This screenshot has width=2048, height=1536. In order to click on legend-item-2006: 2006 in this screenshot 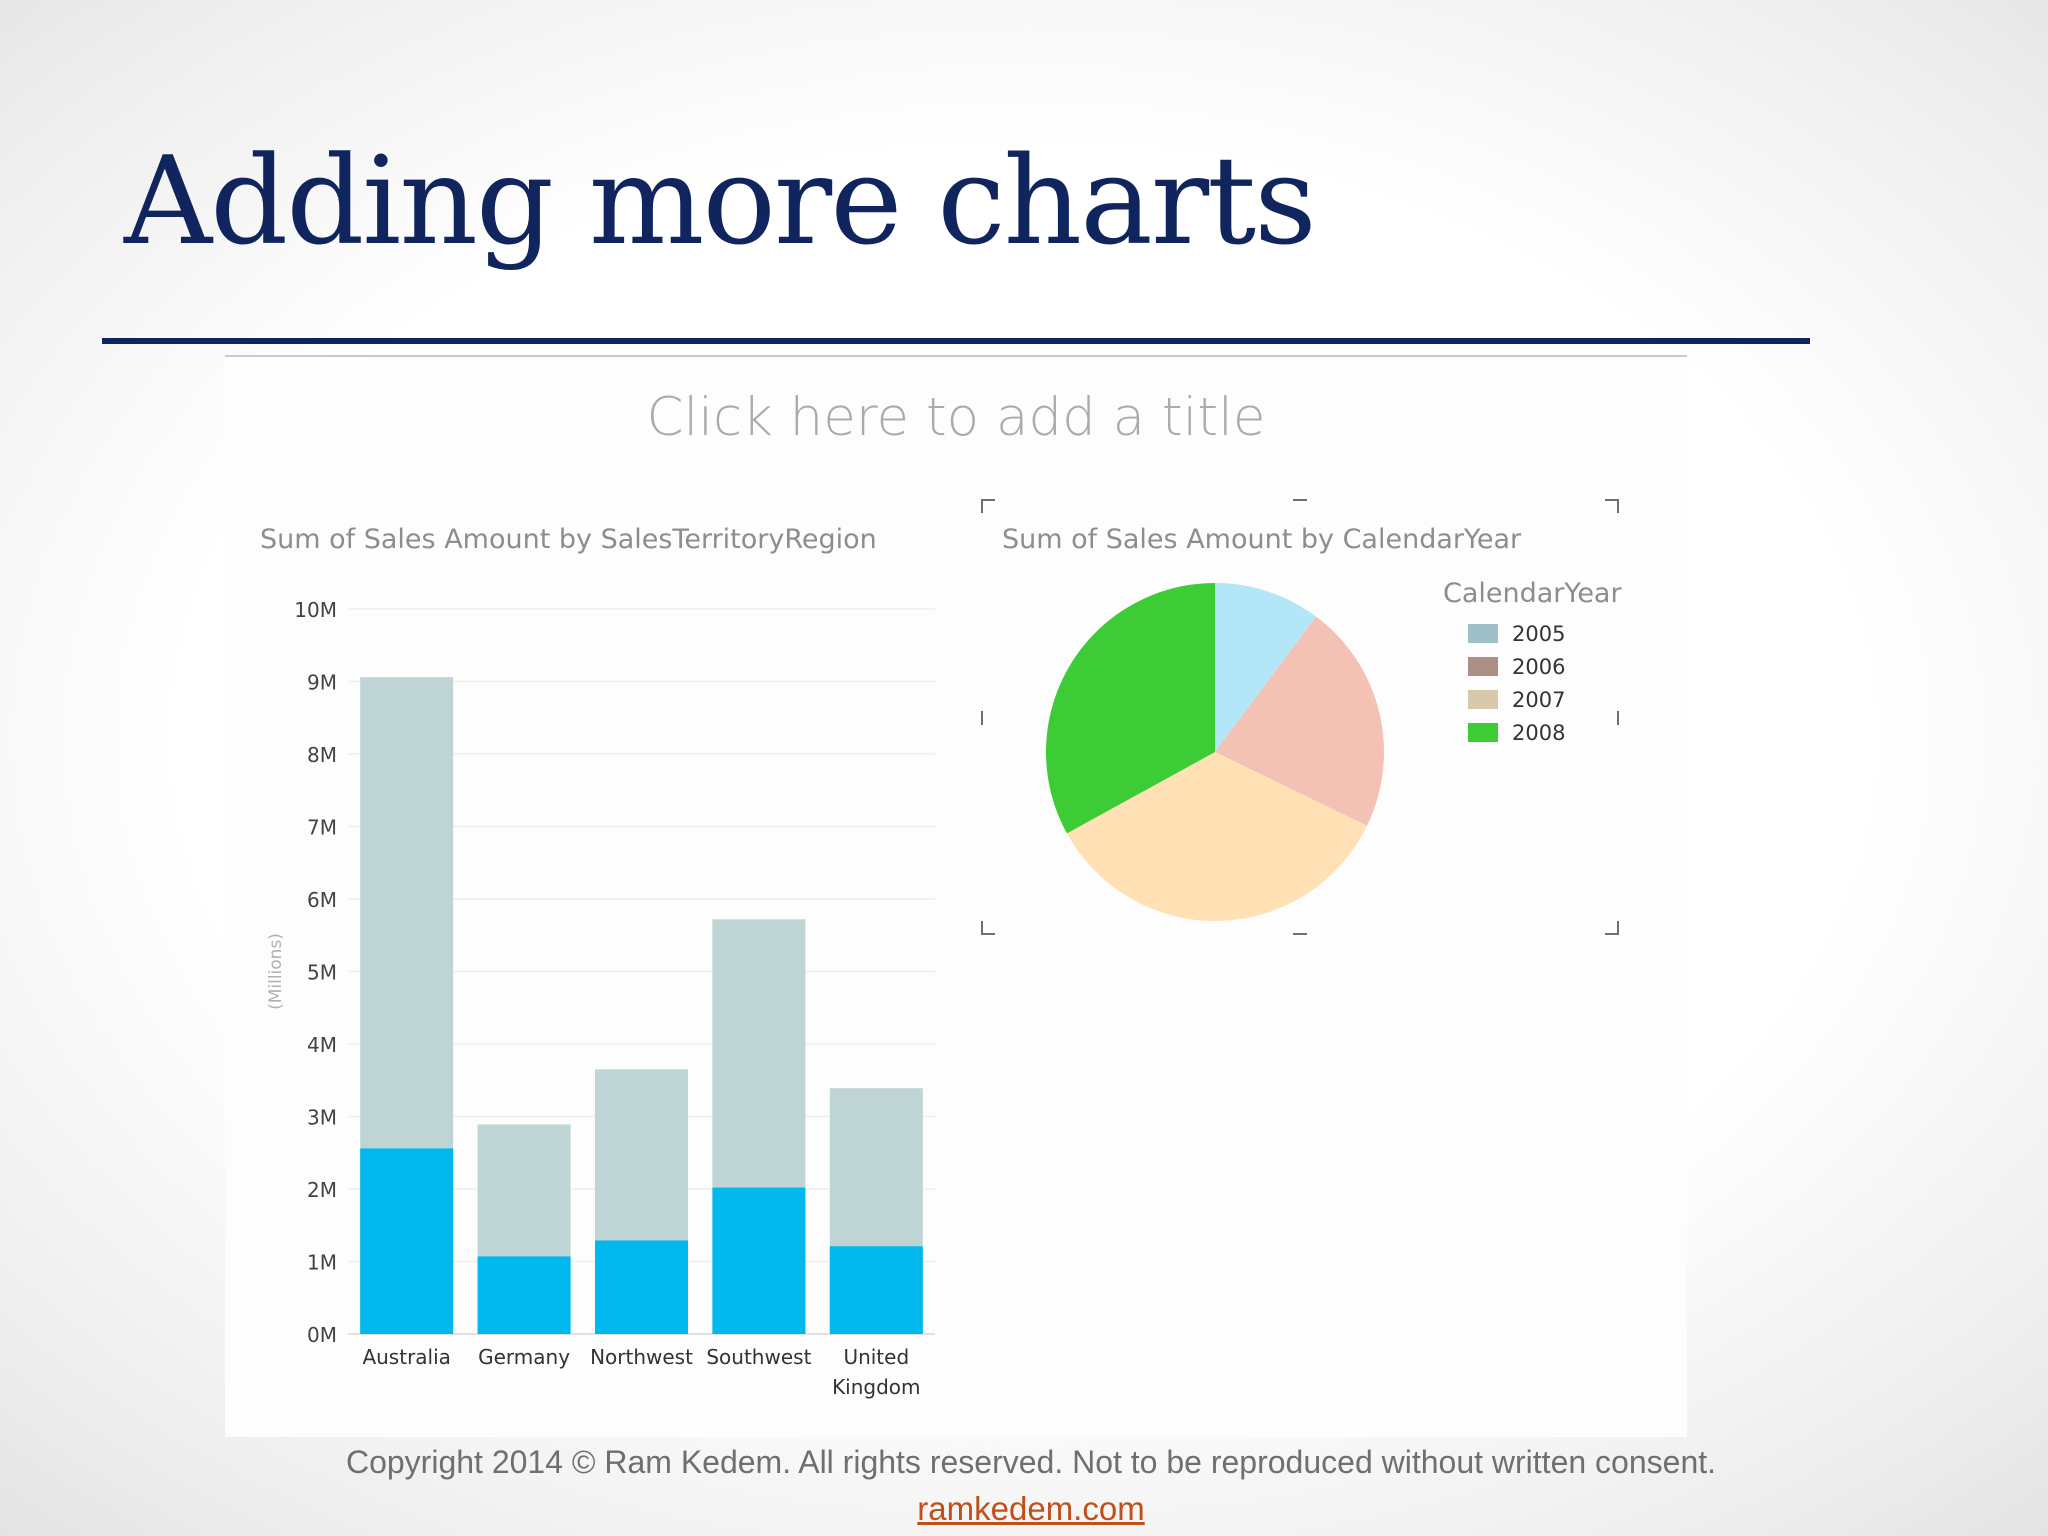, I will do `click(1532, 666)`.